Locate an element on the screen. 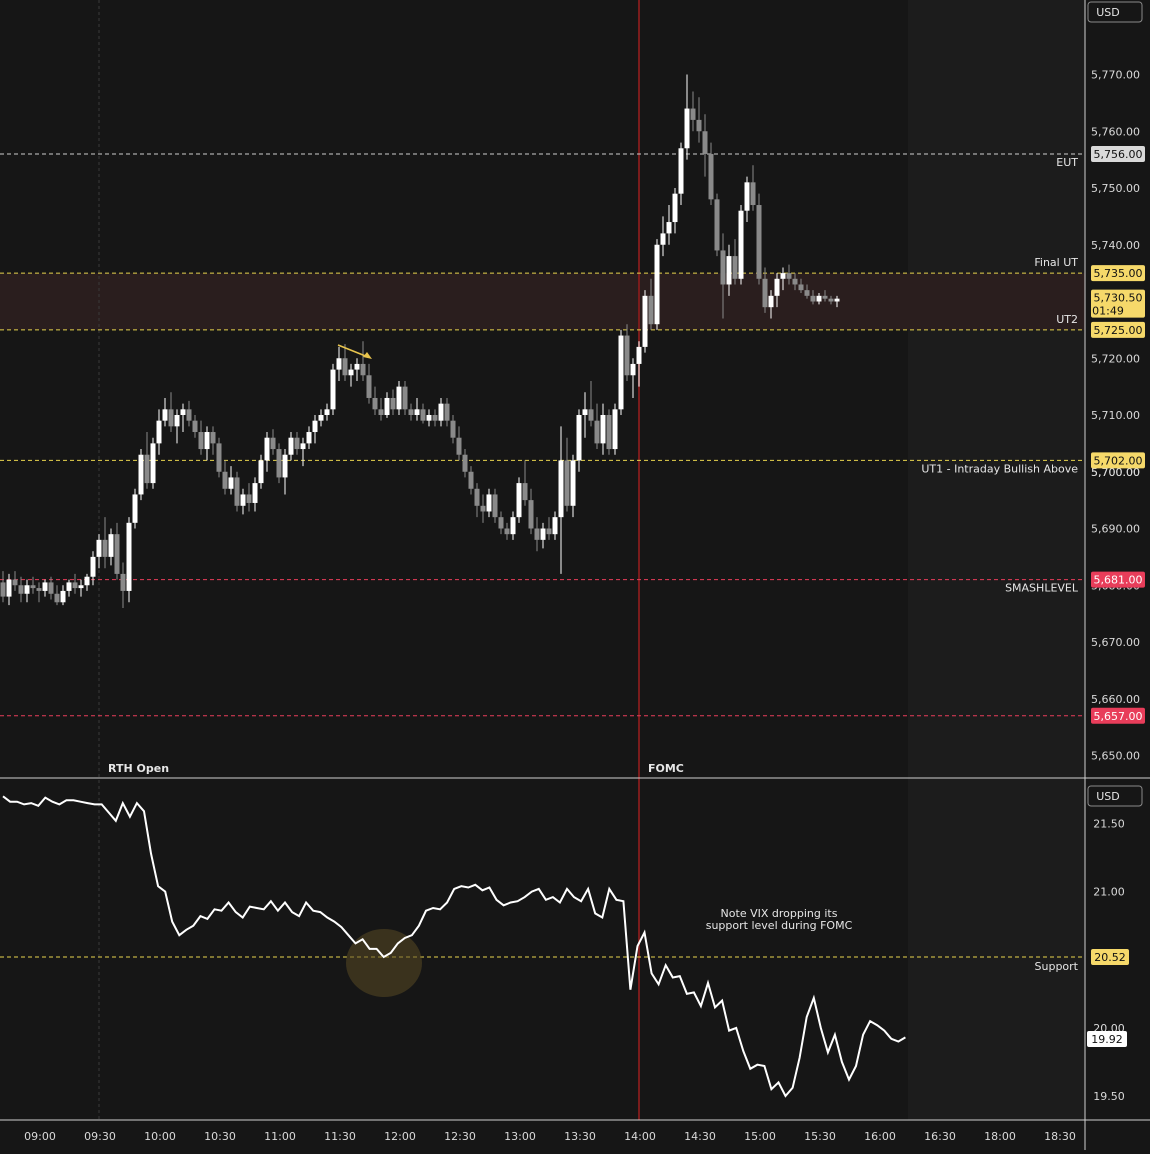  level-label: EUT is located at coordinates (1067, 162).